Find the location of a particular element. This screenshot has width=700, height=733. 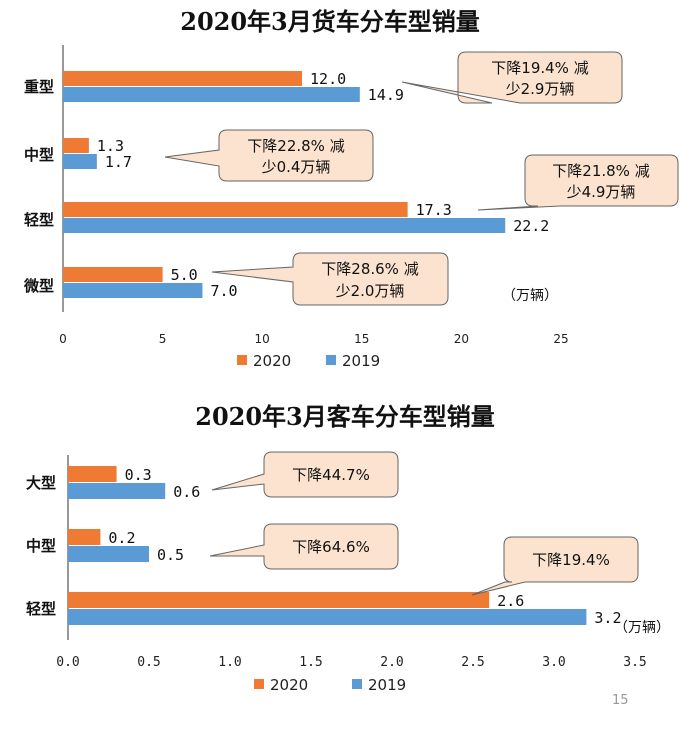

truck-callout-text: 少2.9万辆 is located at coordinates (540, 89).